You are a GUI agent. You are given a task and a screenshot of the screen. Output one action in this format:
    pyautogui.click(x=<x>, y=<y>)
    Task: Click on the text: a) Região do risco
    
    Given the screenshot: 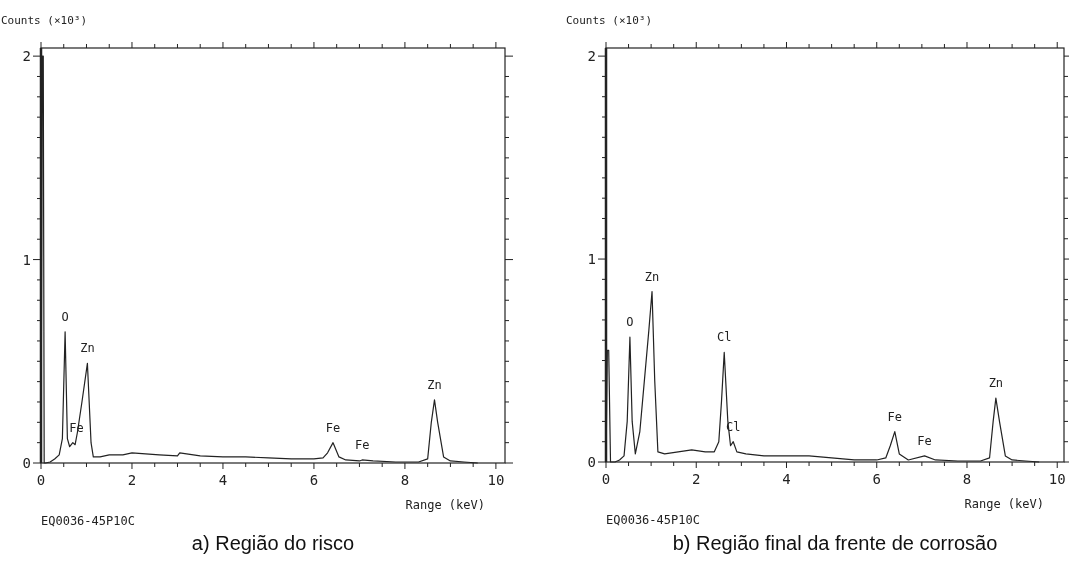 What is the action you would take?
    pyautogui.click(x=273, y=543)
    